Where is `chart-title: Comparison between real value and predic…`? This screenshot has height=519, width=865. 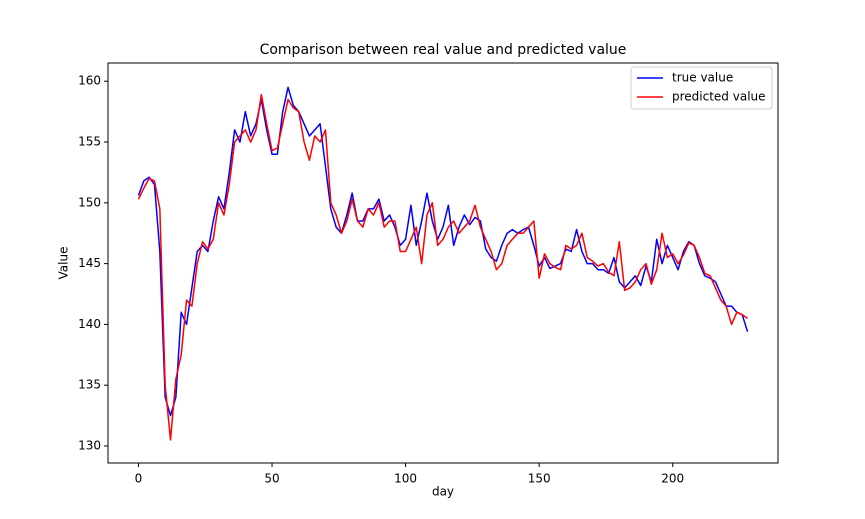 chart-title: Comparison between real value and predic… is located at coordinates (443, 50).